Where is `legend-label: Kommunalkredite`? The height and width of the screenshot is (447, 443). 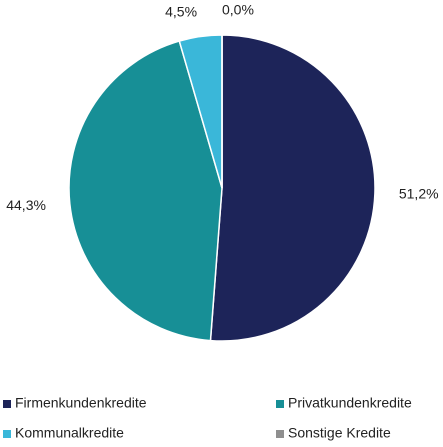
legend-label: Kommunalkredite is located at coordinates (69, 433).